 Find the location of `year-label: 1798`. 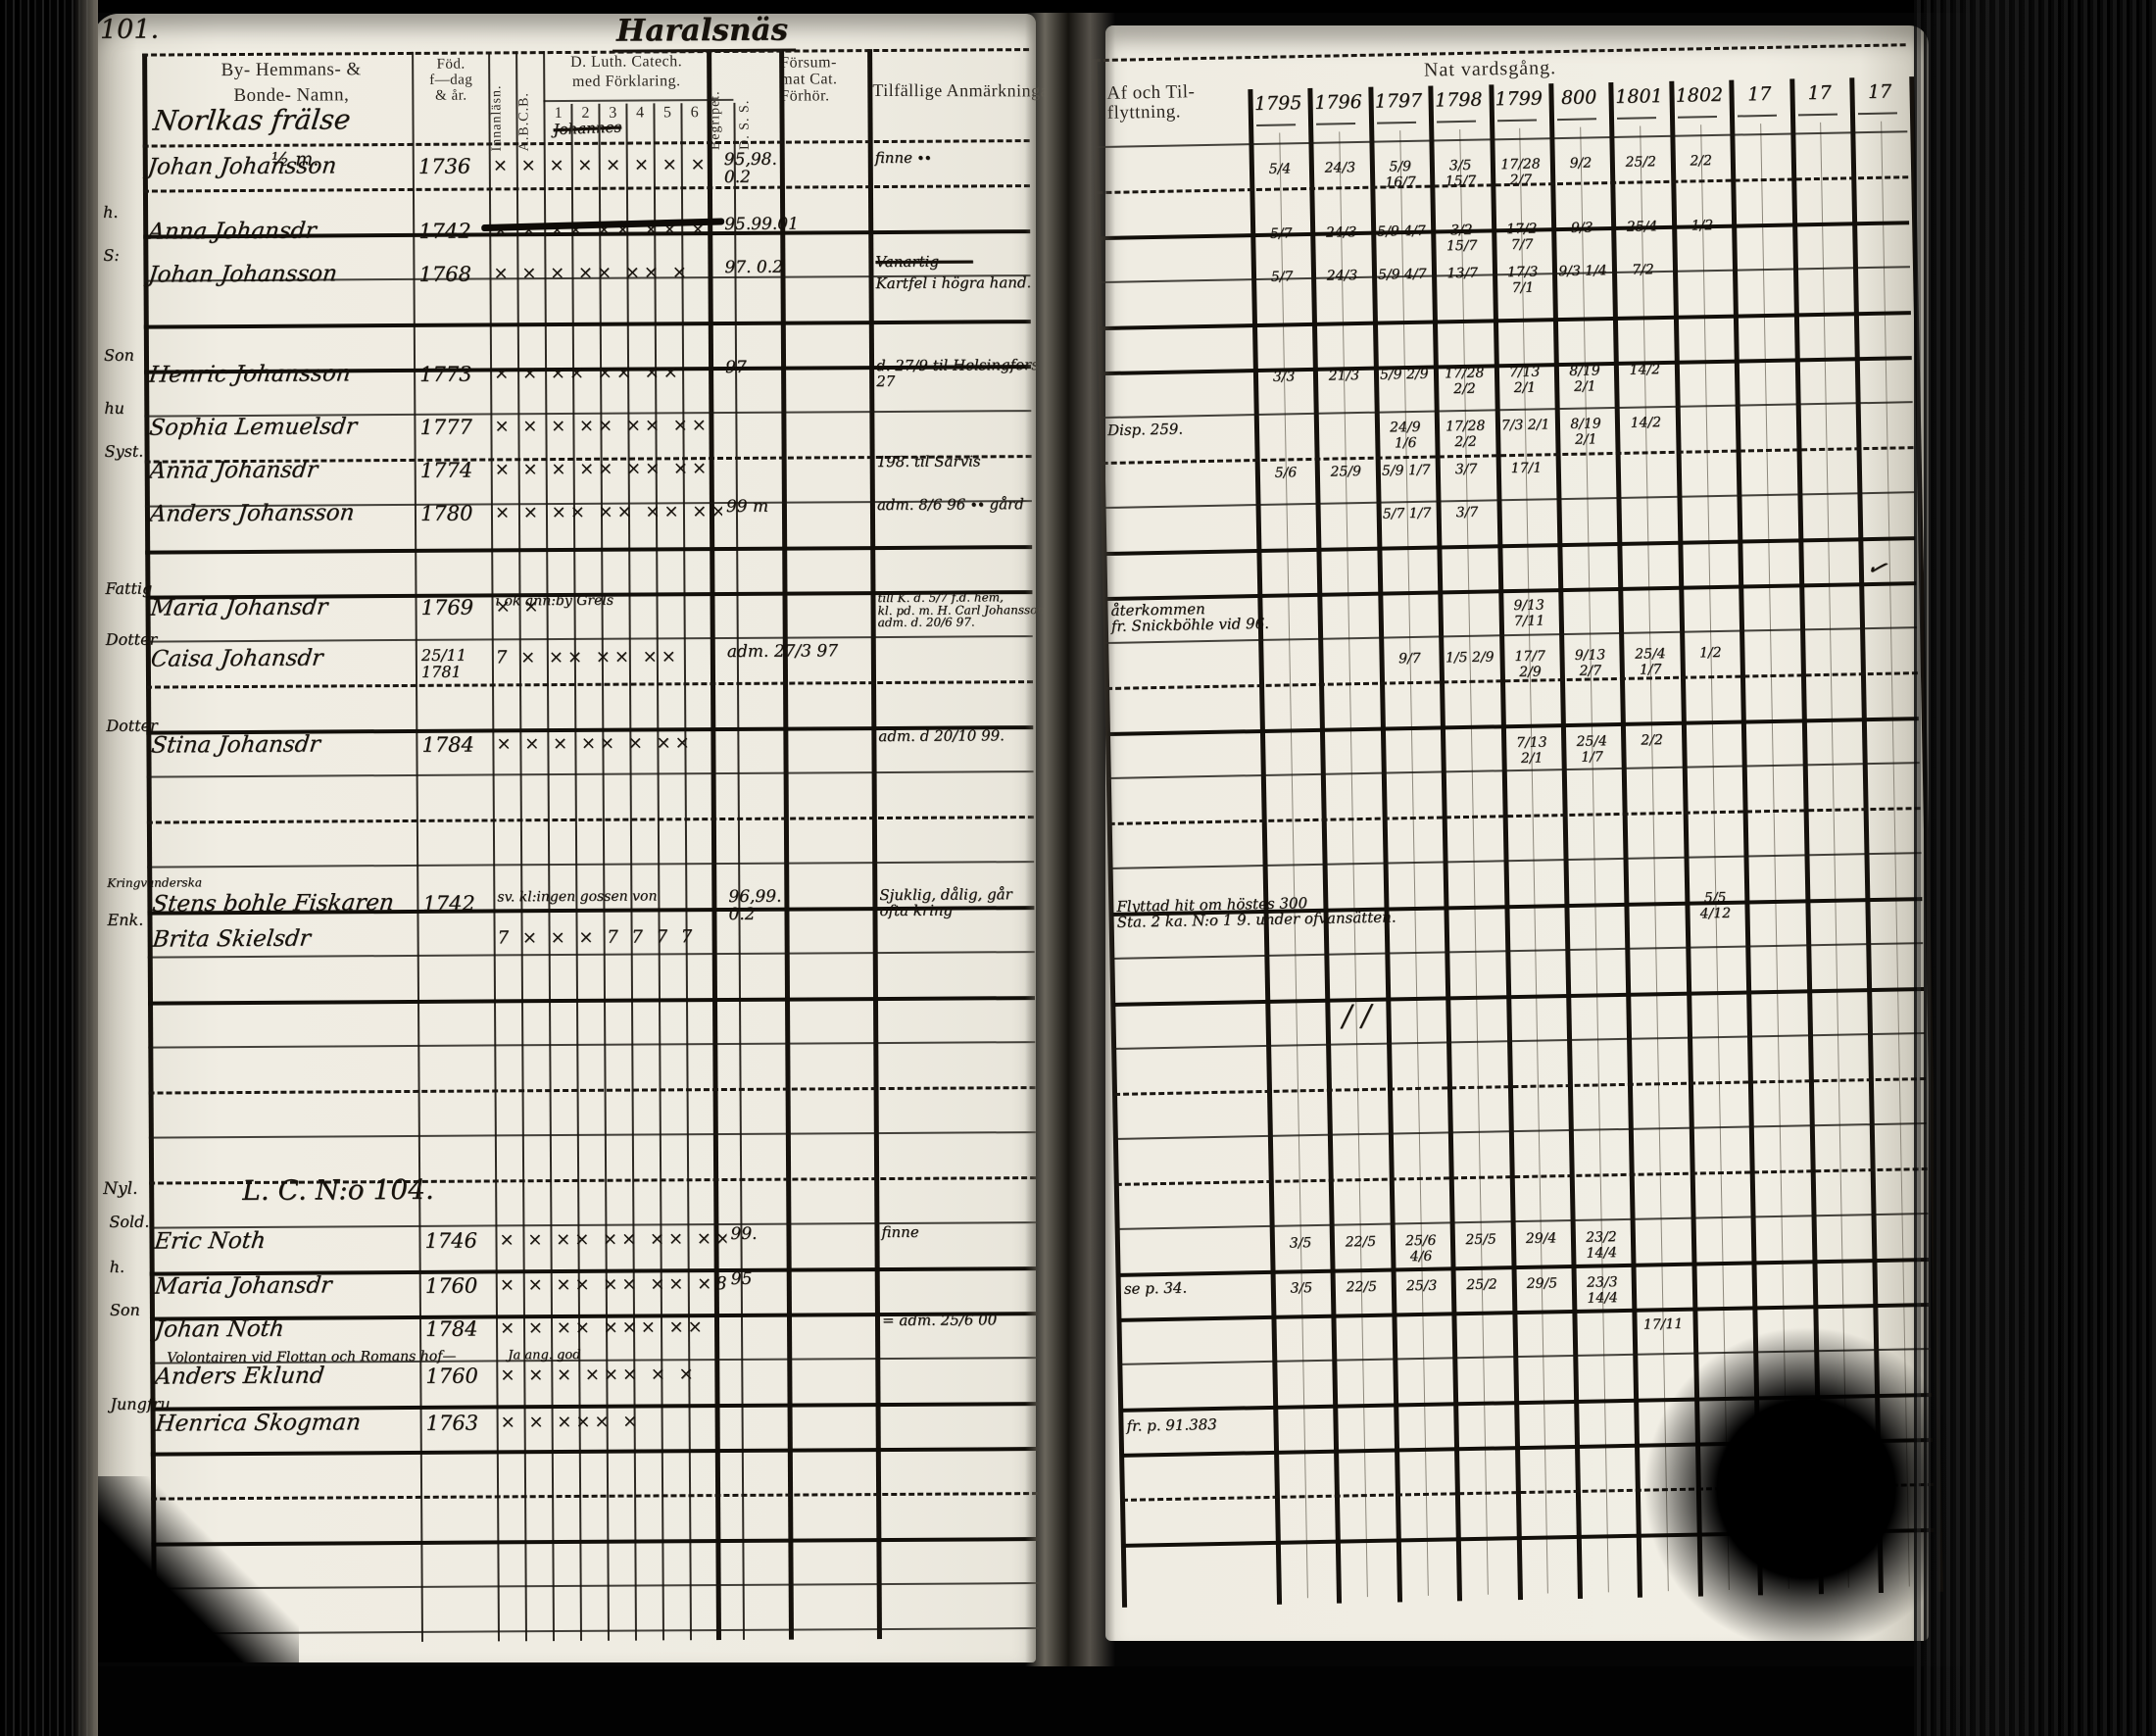

year-label: 1798 is located at coordinates (1458, 100).